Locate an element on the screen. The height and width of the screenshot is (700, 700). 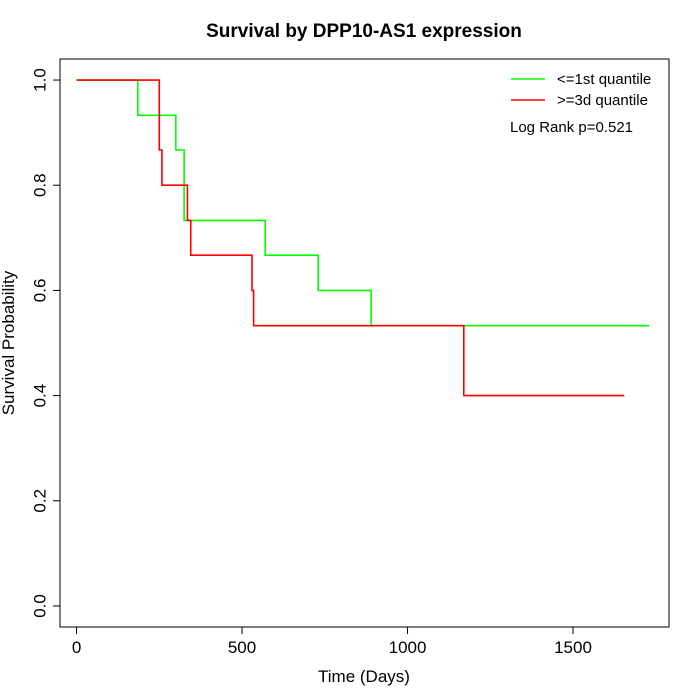
x-tick-label: 1000 is located at coordinates (408, 647).